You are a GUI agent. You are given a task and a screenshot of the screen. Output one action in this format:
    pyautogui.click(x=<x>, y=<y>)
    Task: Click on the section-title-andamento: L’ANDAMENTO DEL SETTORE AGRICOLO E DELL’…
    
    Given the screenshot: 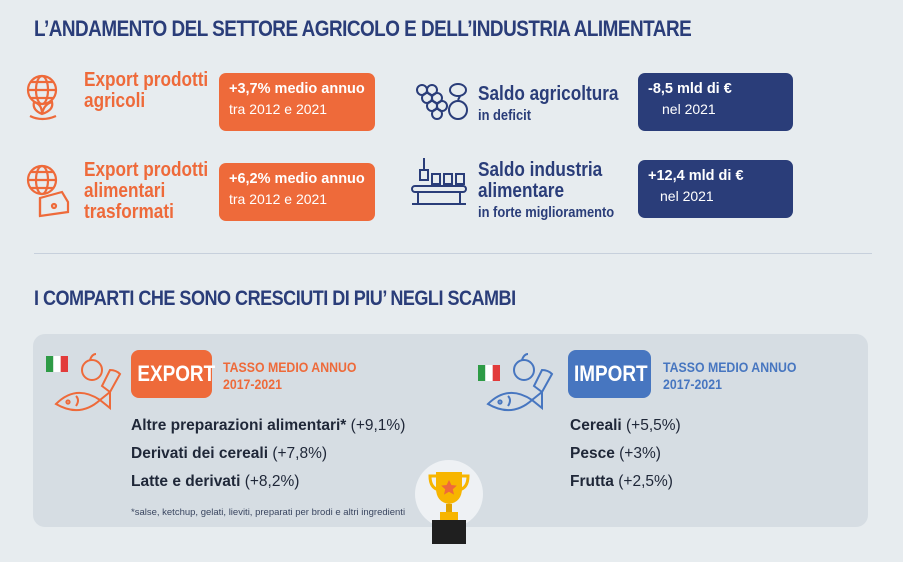 What is the action you would take?
    pyautogui.click(x=363, y=28)
    